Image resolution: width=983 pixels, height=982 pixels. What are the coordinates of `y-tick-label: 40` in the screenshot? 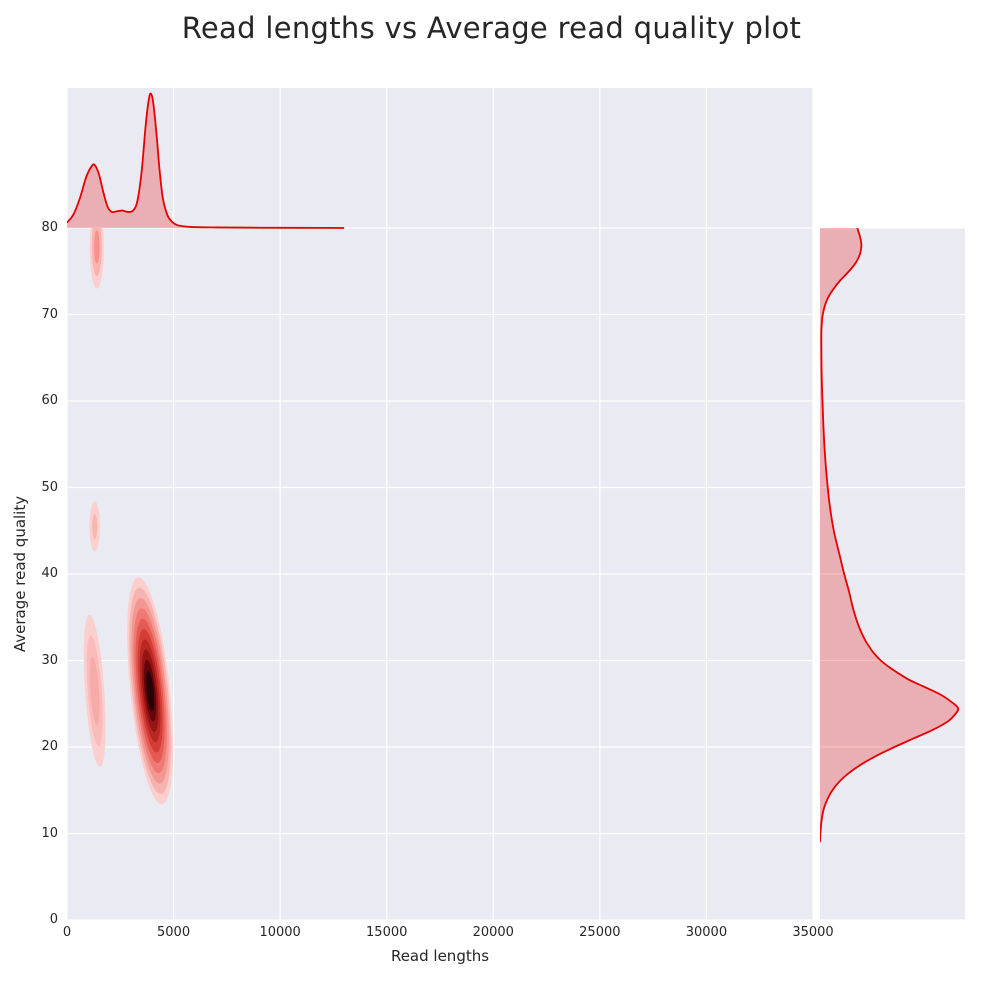 It's located at (49, 573).